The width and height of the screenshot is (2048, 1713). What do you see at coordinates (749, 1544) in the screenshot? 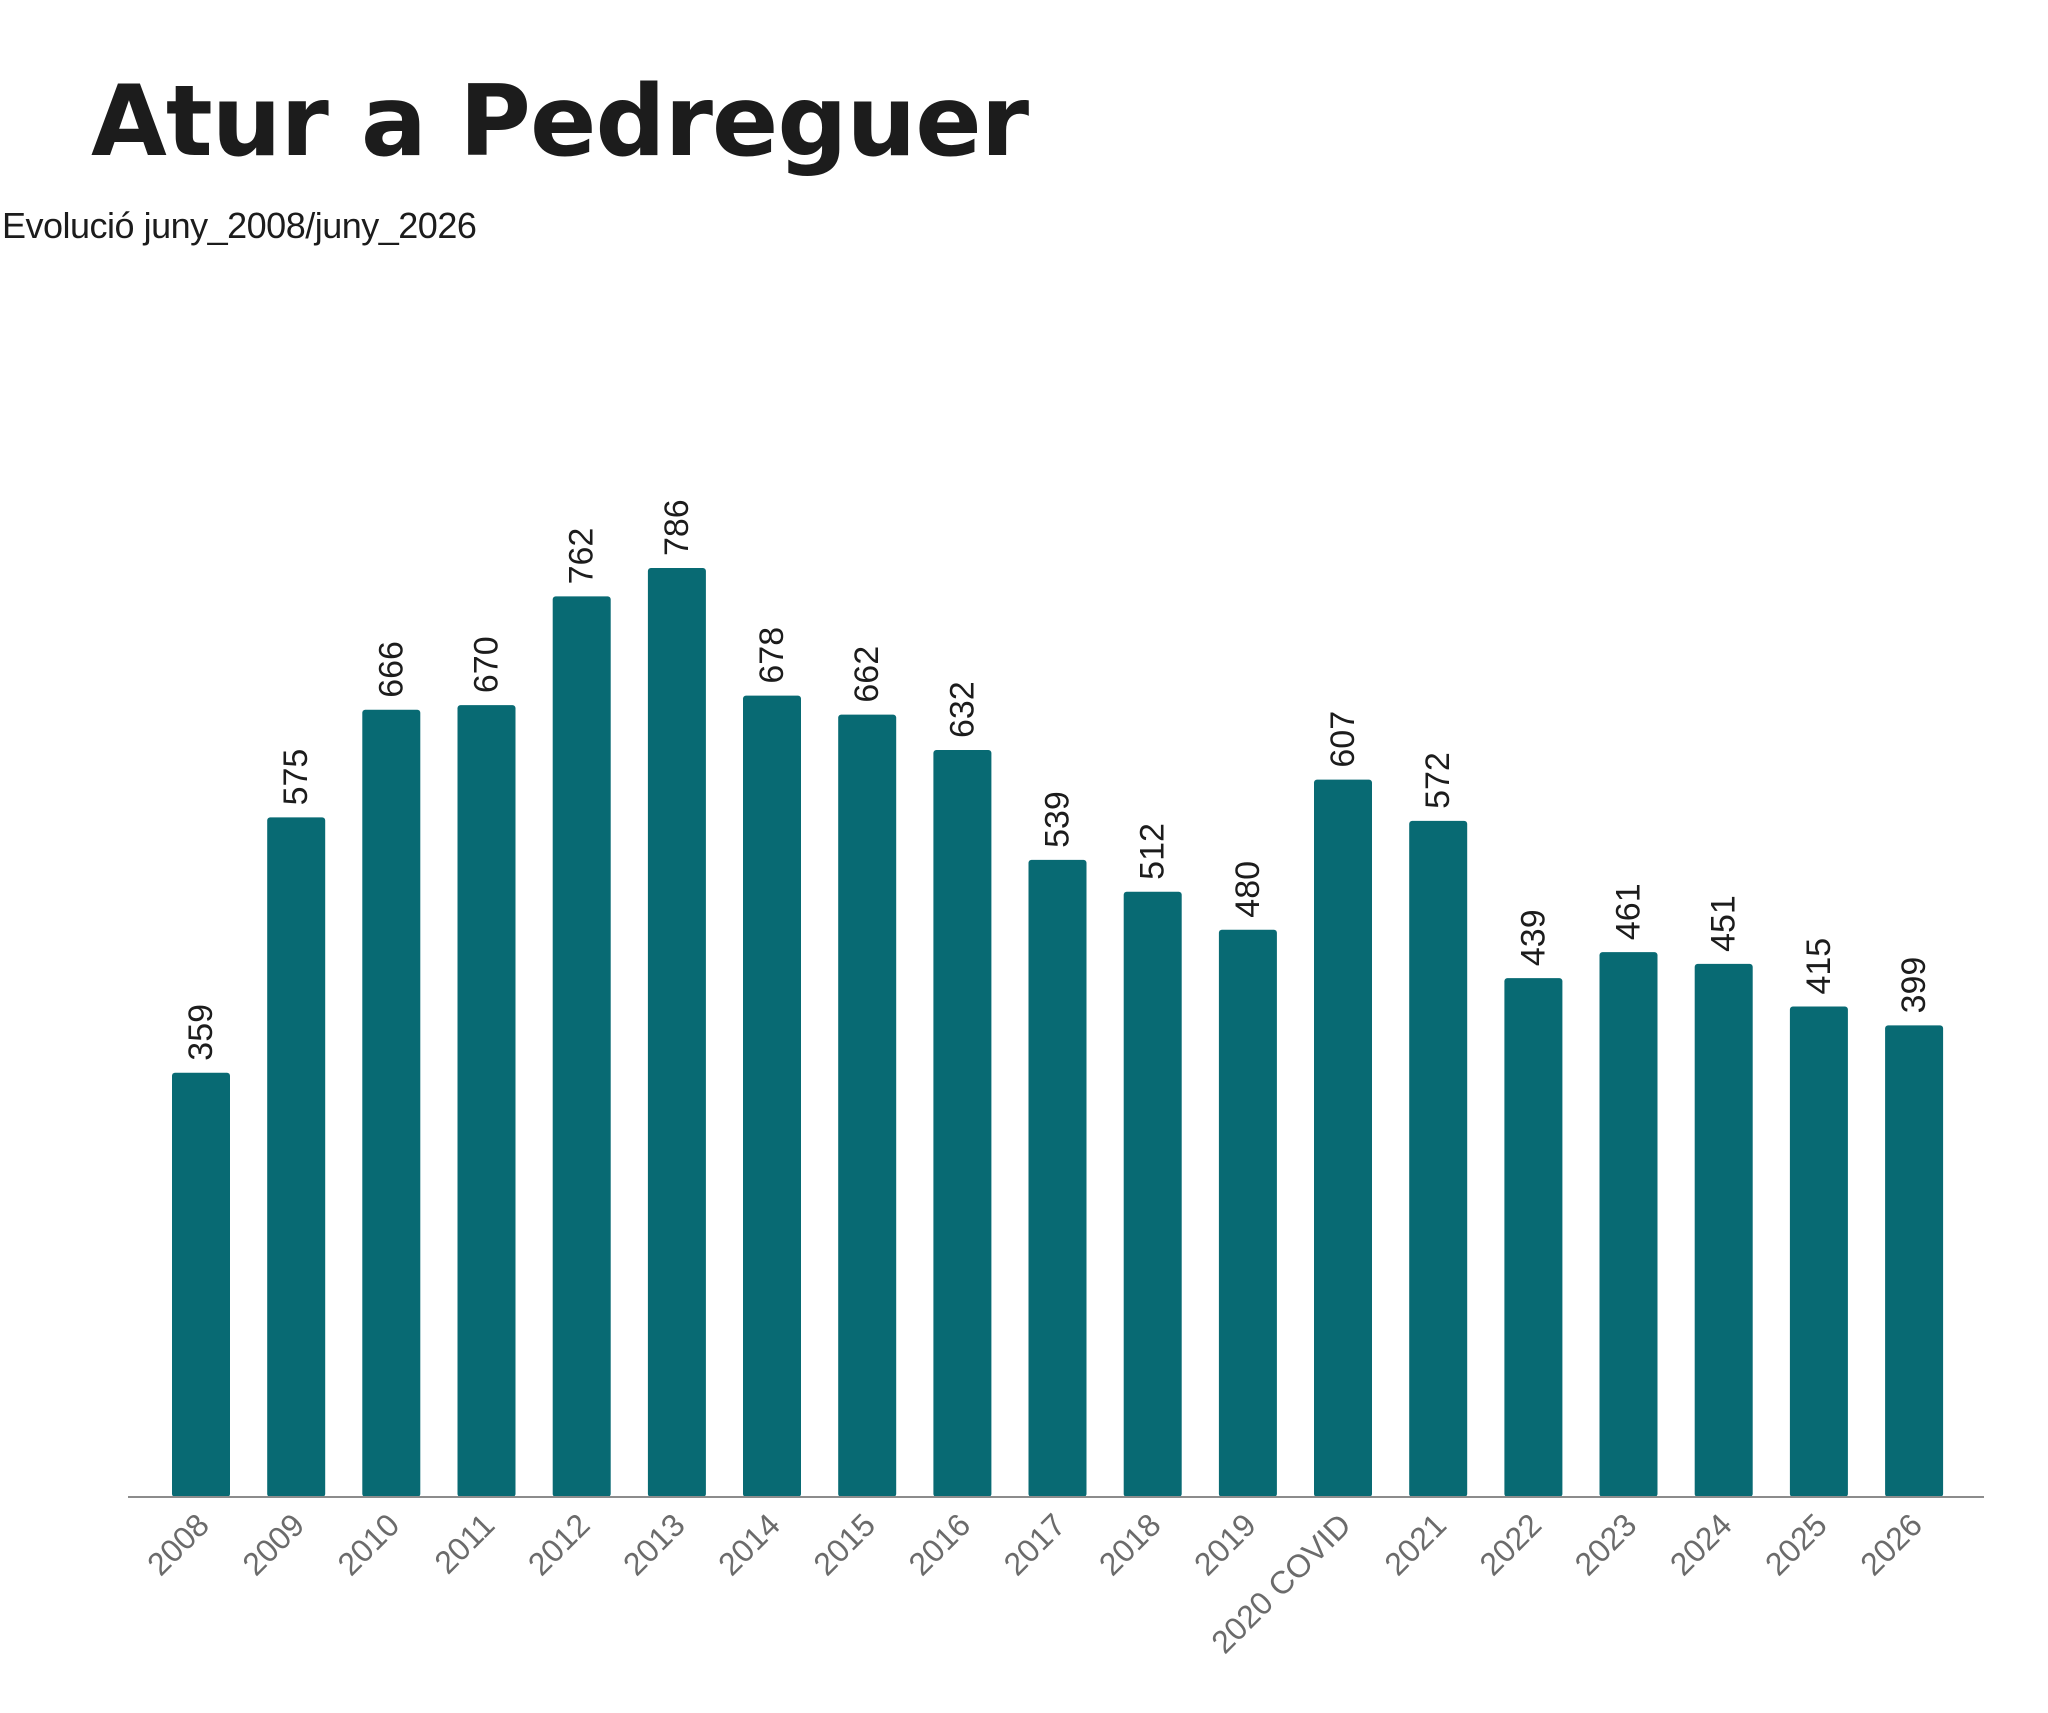
I see `category-label: 2014` at bounding box center [749, 1544].